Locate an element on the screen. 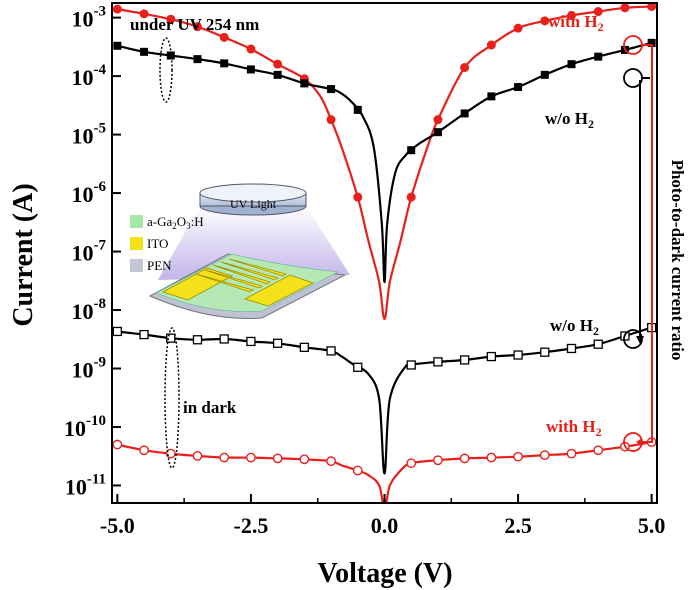 The width and height of the screenshot is (690, 590). x-axis-title: Voltage (V) is located at coordinates (384, 573).